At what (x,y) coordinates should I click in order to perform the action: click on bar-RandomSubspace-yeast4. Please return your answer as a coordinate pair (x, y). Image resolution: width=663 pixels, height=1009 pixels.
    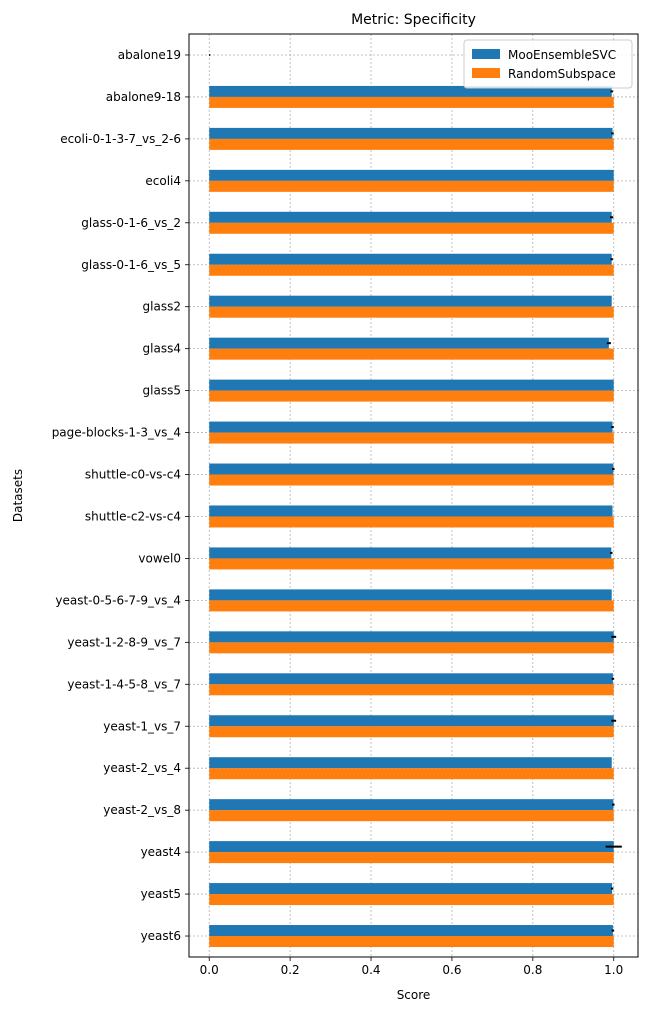
    Looking at the image, I should click on (411, 858).